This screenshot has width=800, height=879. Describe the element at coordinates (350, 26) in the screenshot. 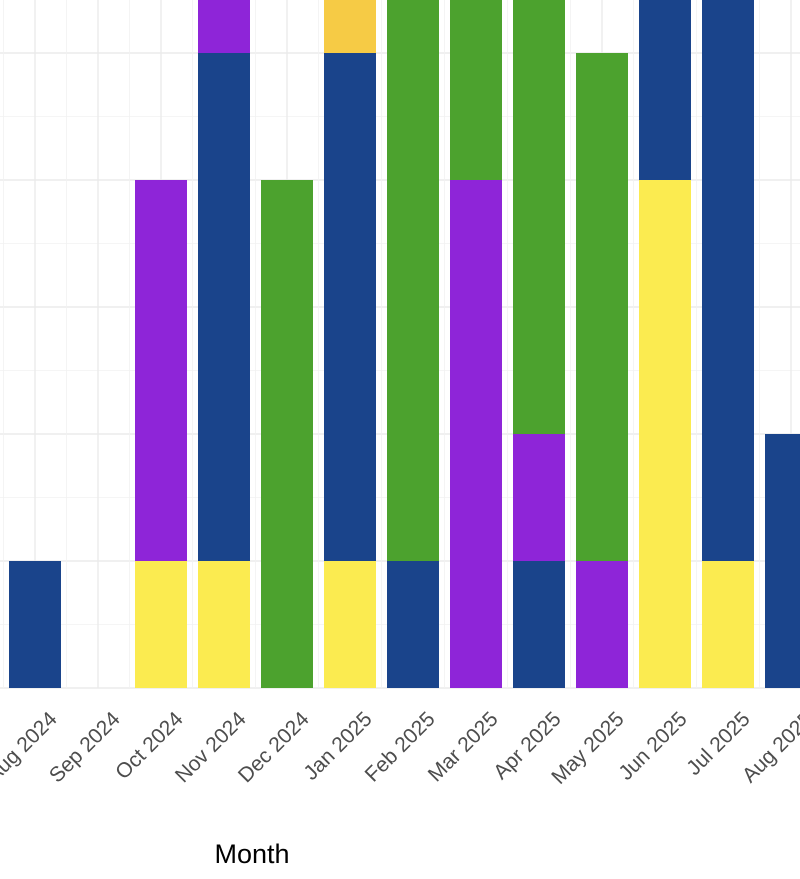

I see `bar-segment-orange` at that location.